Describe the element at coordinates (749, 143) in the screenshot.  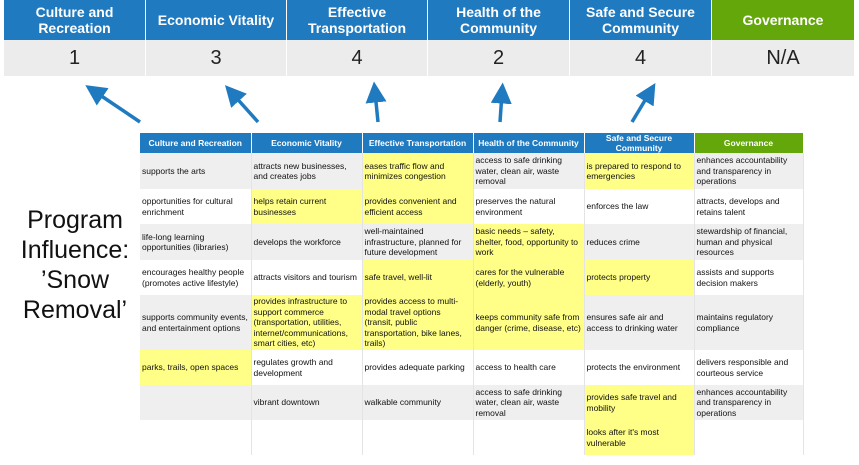
I see `column-header: Governance` at that location.